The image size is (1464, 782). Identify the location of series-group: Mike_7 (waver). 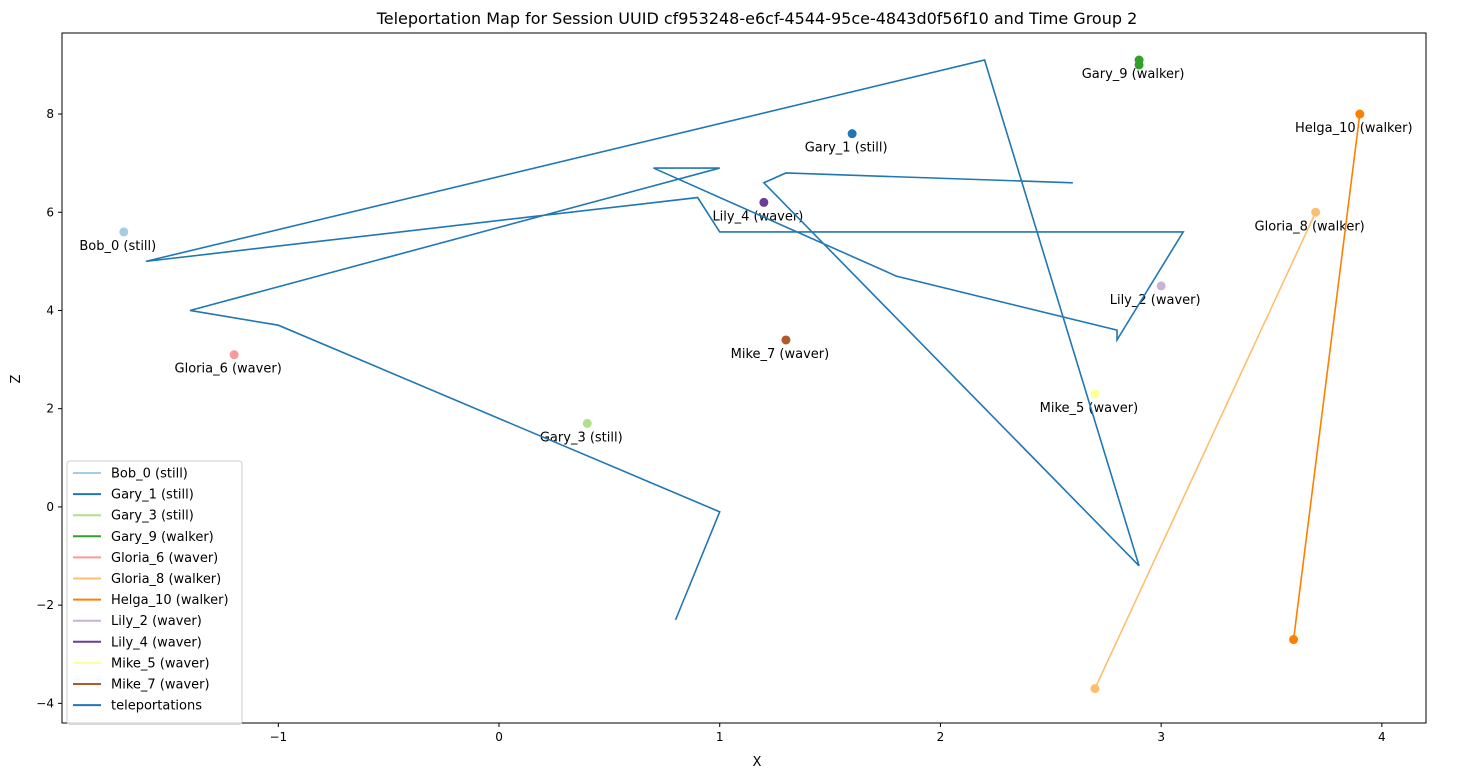
(780, 348).